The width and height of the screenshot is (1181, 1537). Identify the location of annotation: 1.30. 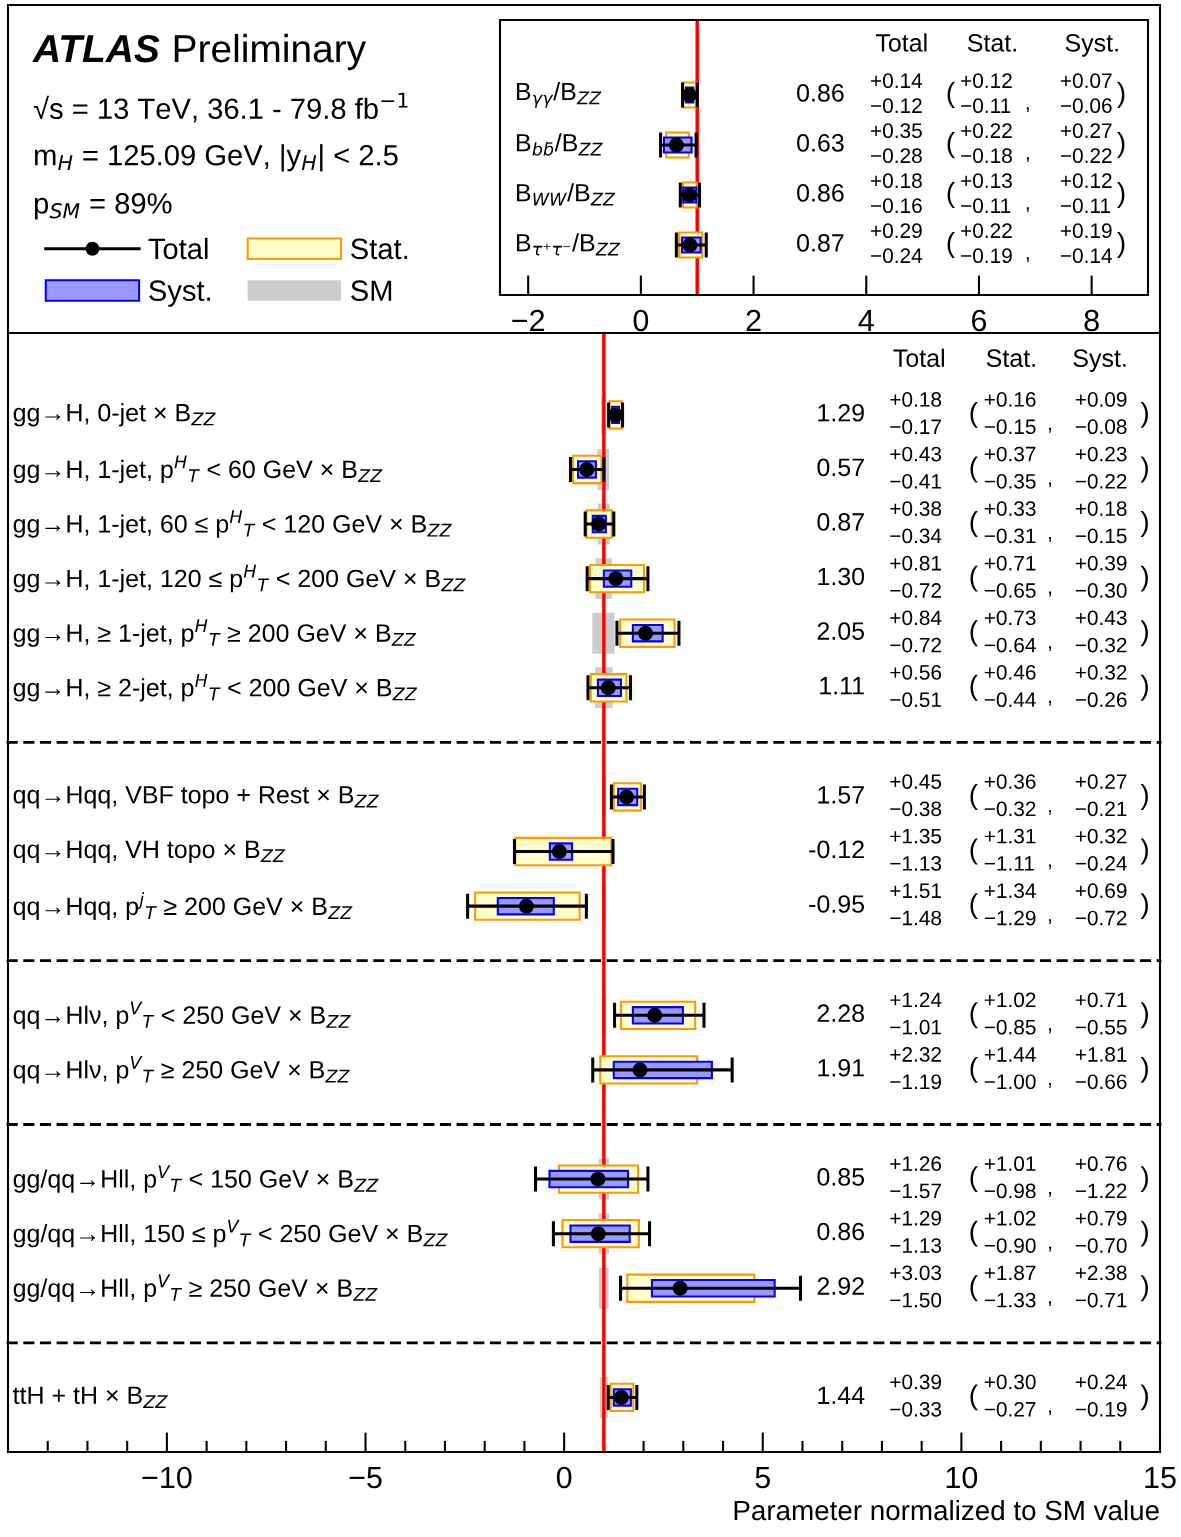
(841, 576).